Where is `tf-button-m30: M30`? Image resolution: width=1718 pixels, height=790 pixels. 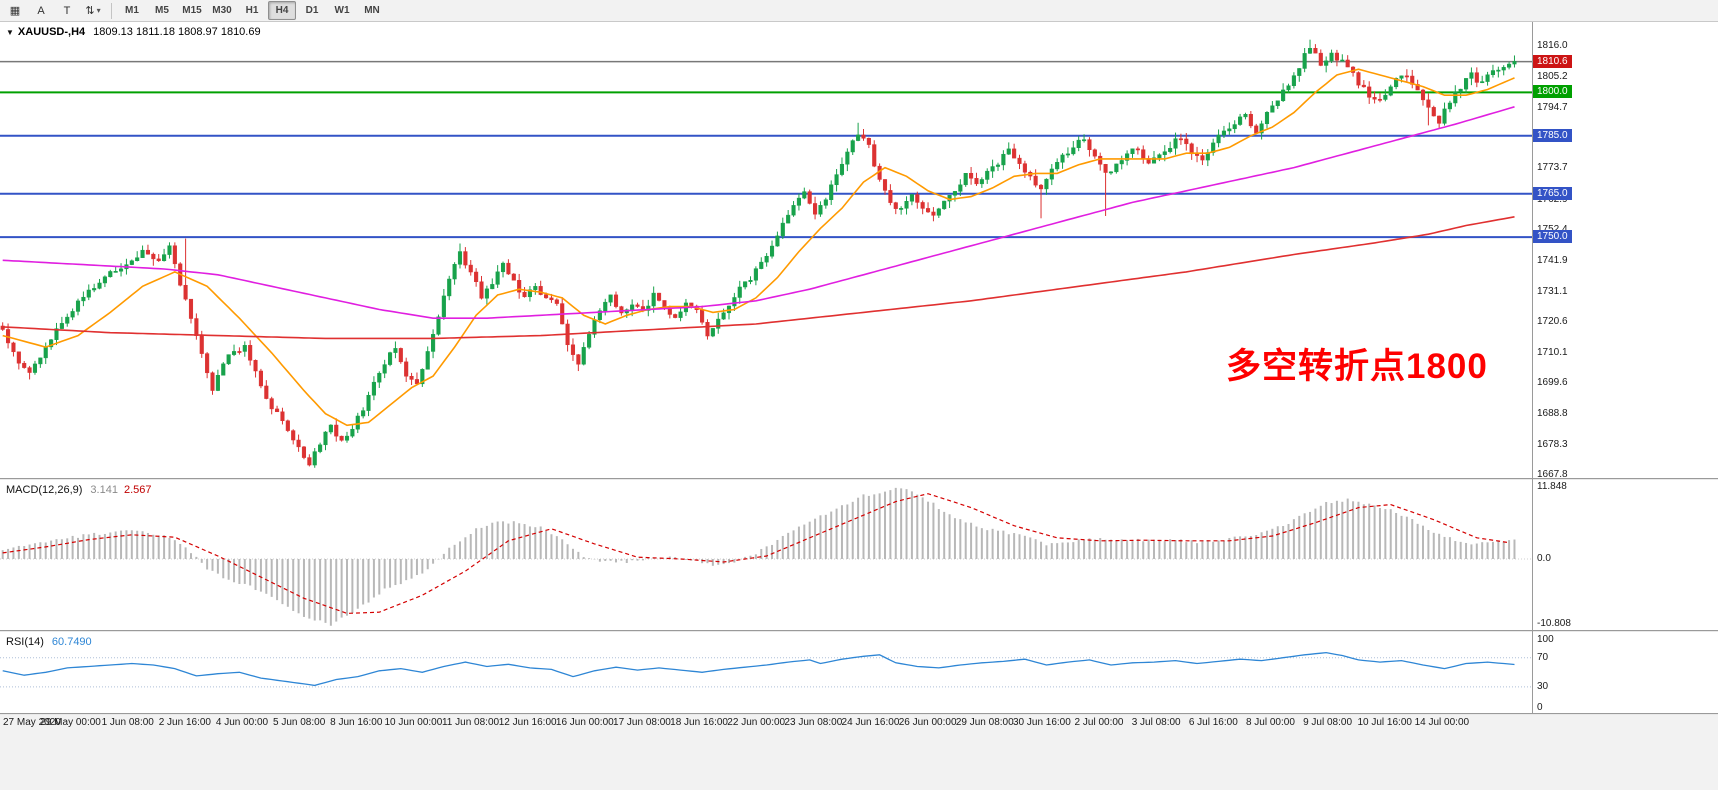 tf-button-m30: M30 is located at coordinates (222, 10).